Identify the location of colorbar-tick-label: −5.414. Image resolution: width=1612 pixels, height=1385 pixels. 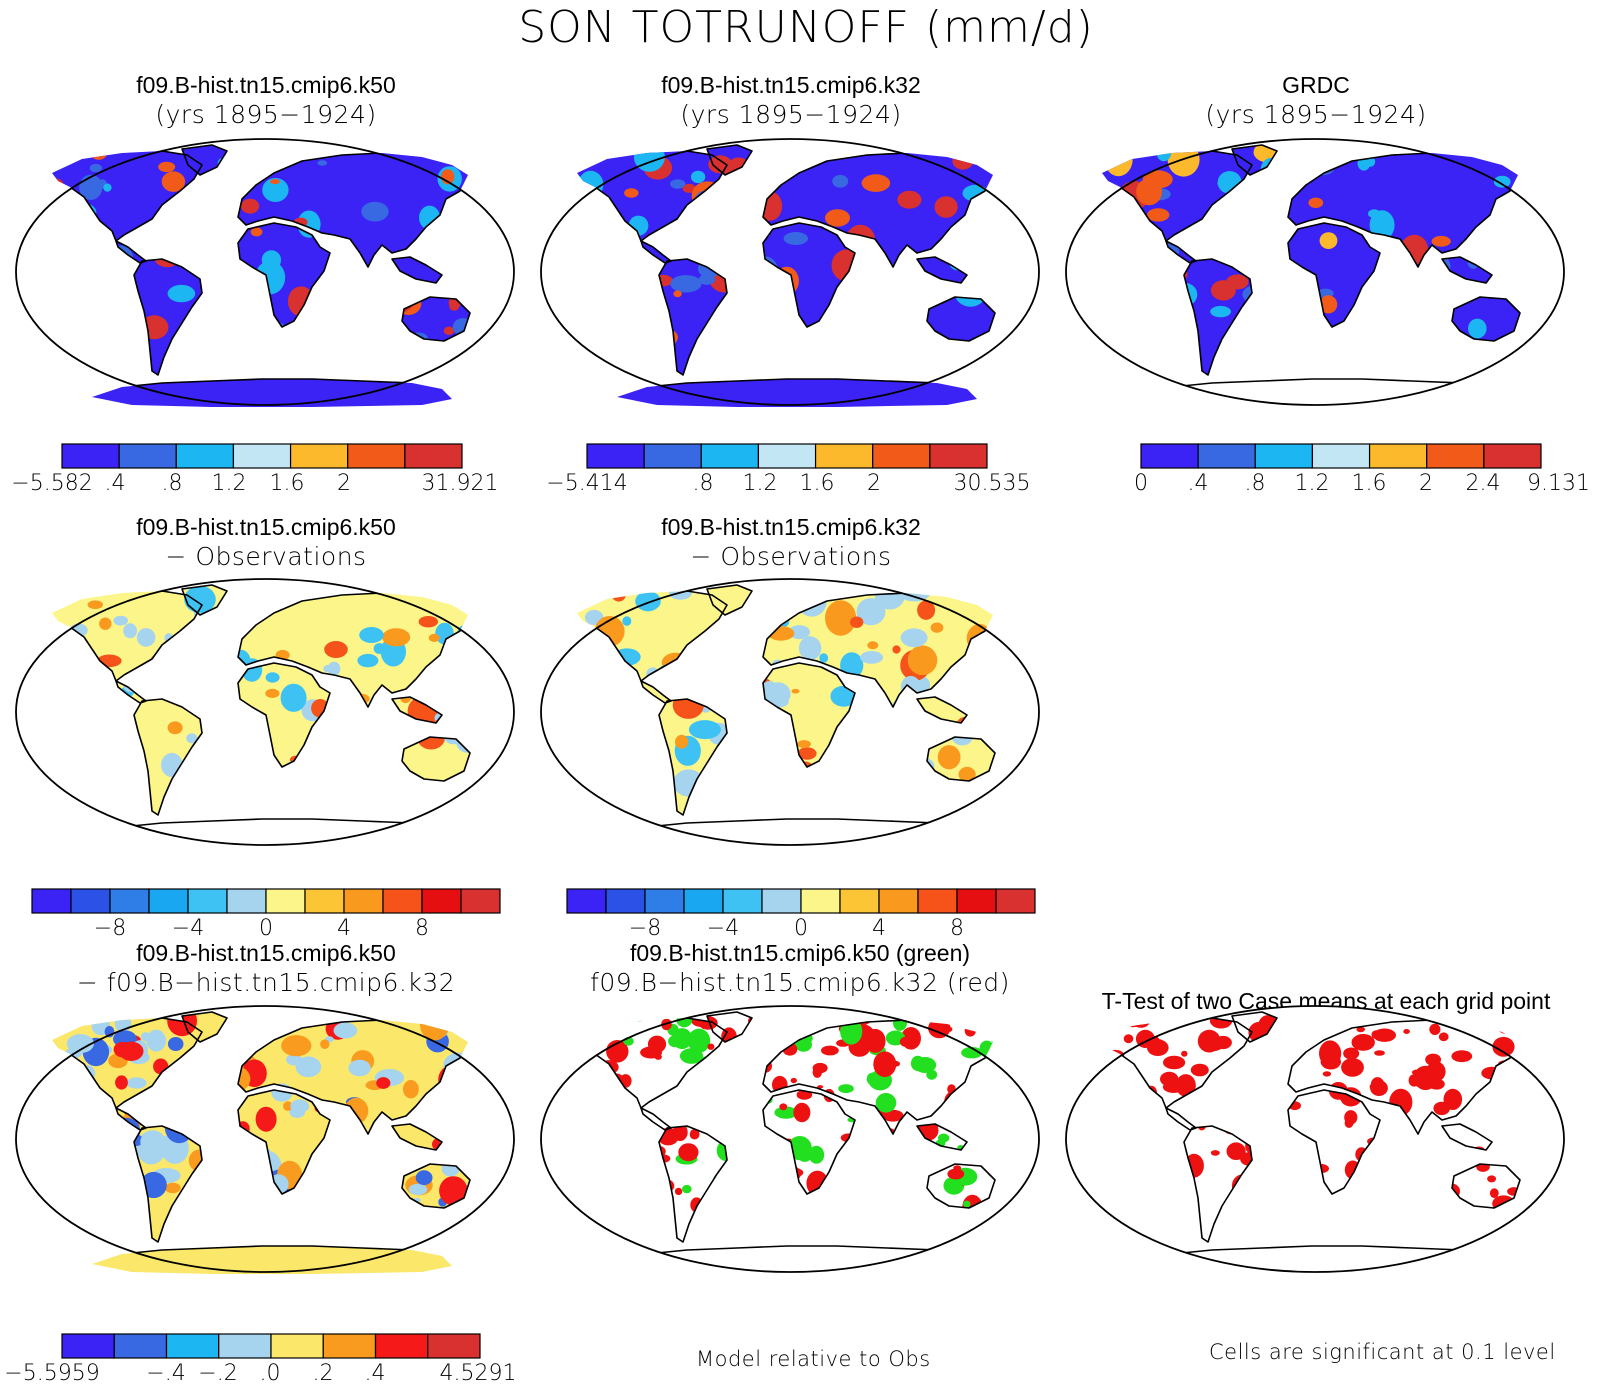
(586, 483).